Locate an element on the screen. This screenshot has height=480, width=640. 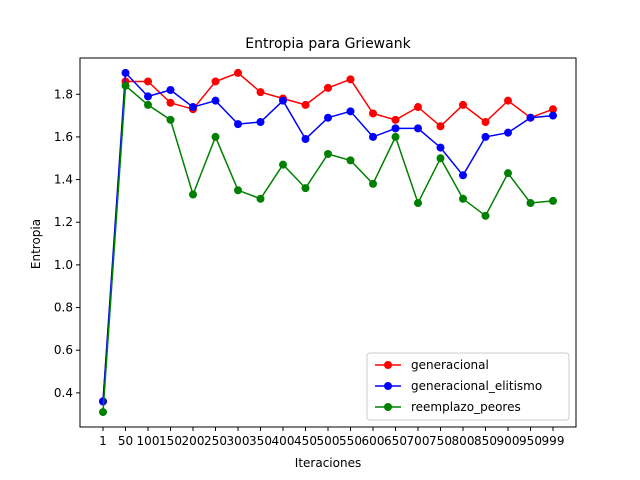
x-axis-label: Iteraciones is located at coordinates (328, 463).